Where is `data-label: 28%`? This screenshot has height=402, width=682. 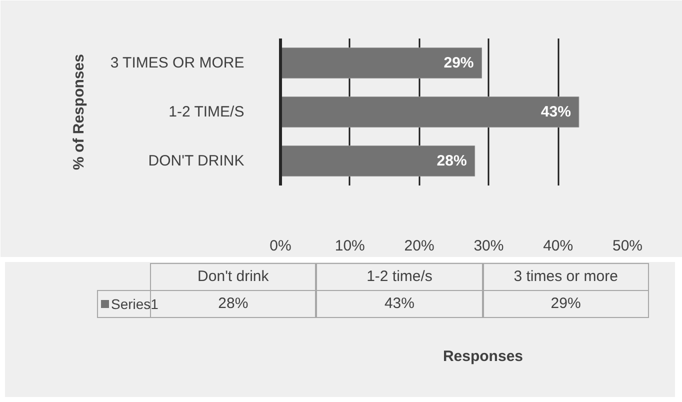 data-label: 28% is located at coordinates (451, 161).